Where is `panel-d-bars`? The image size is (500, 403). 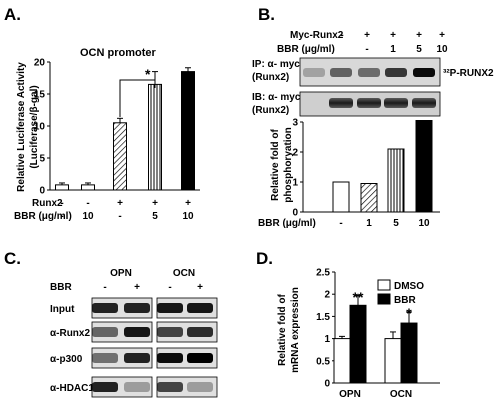
panel-d-bars is located at coordinates (375, 339).